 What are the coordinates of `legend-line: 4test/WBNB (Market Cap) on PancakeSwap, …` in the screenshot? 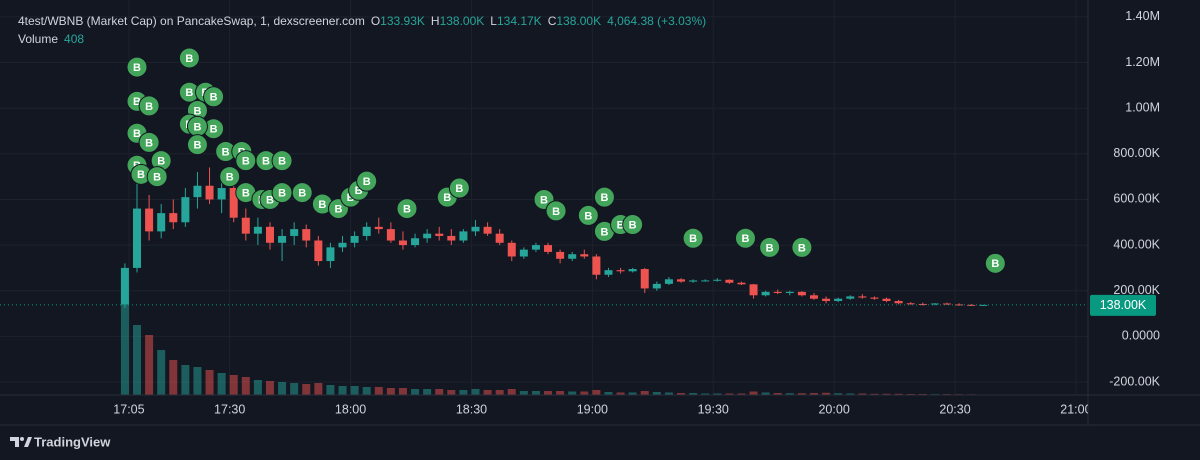 It's located at (362, 21).